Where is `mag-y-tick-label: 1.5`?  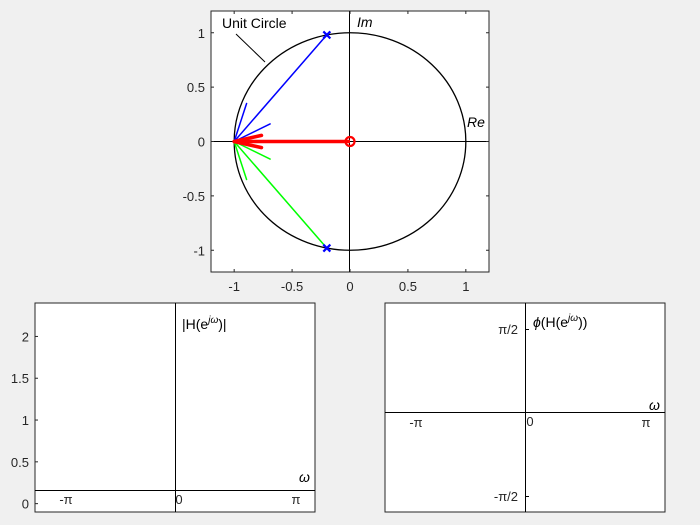 mag-y-tick-label: 1.5 is located at coordinates (20, 378).